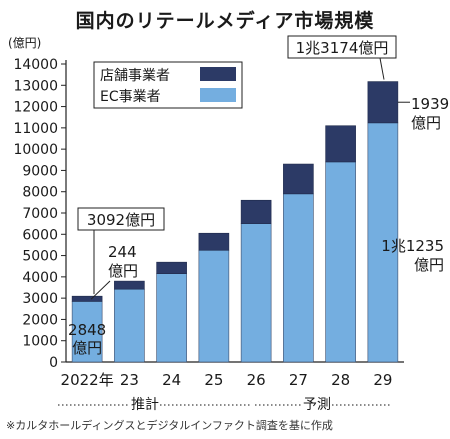  Describe the element at coordinates (123, 271) in the screenshot. I see `store-2022-unit: 億円` at that location.